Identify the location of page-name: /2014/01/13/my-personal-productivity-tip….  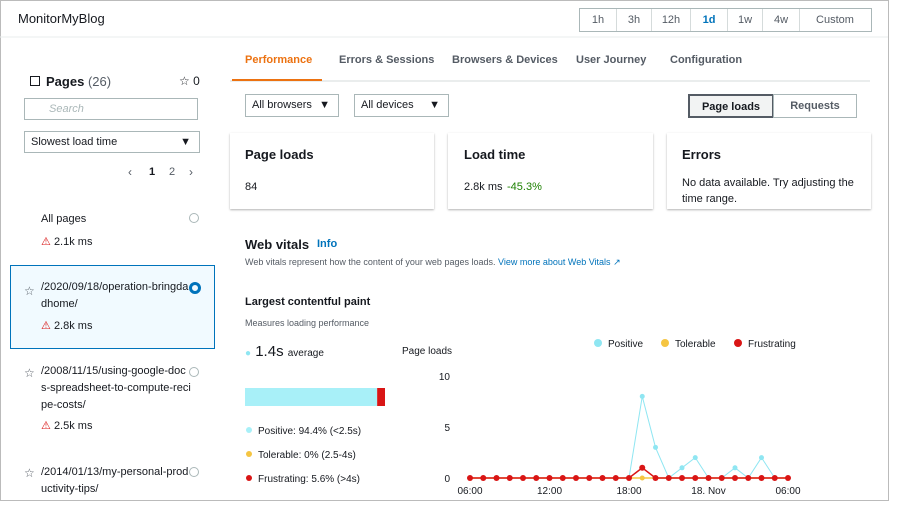
(115, 480).